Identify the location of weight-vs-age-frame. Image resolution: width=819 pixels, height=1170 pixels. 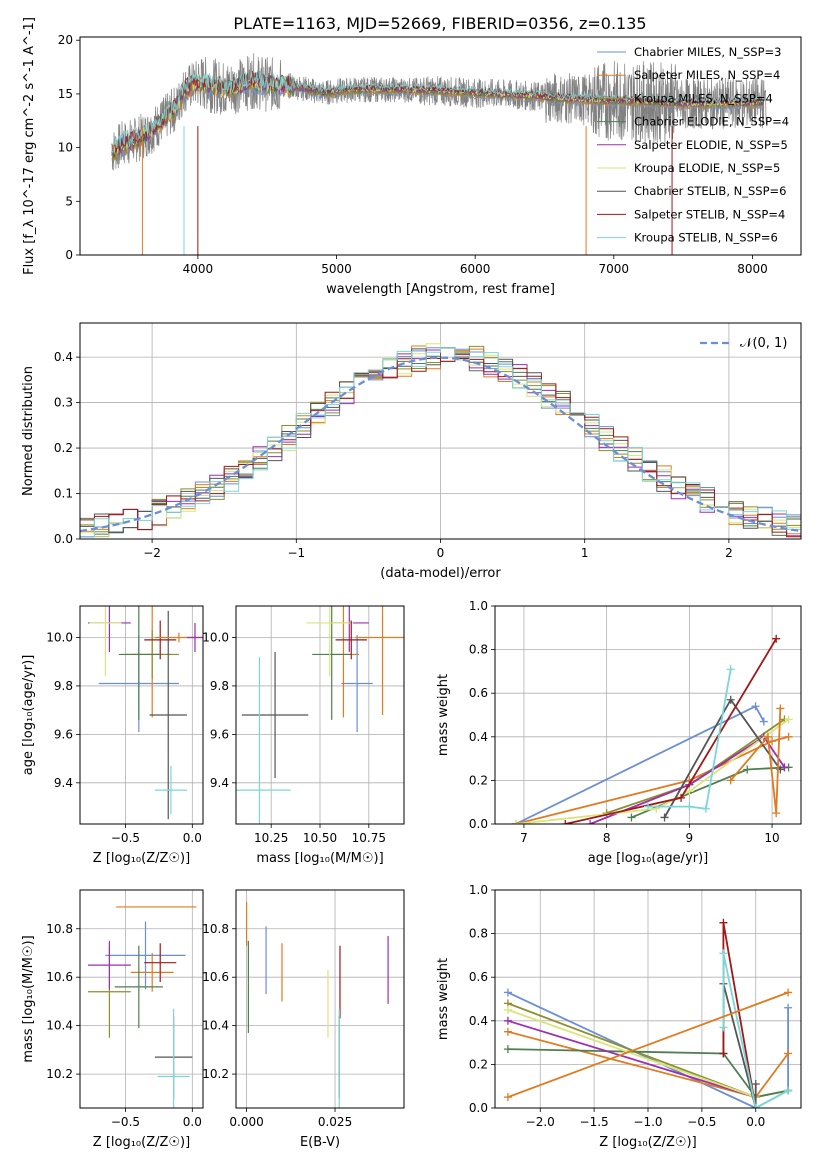
(648, 715).